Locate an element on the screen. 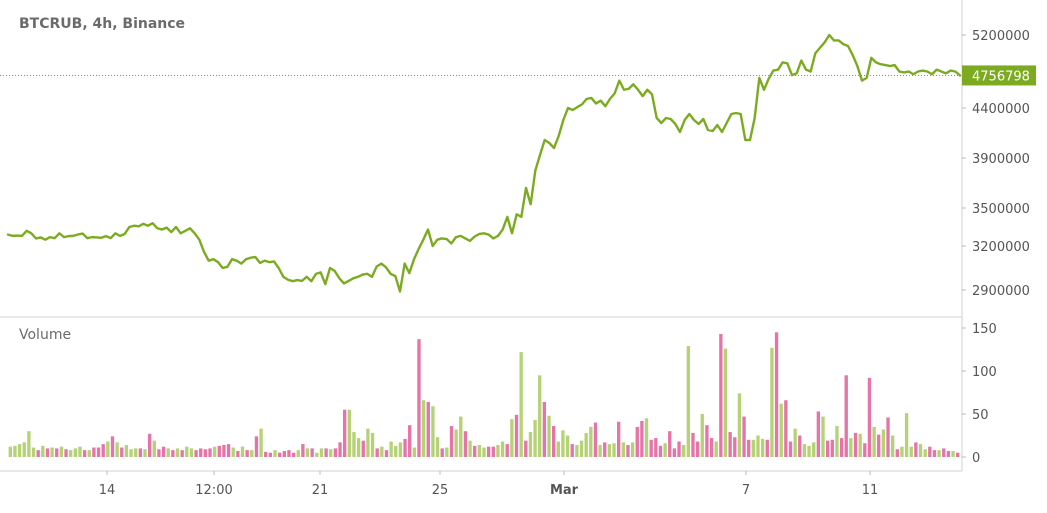 This screenshot has height=513, width=1047. time-tick-label: 21 is located at coordinates (320, 490).